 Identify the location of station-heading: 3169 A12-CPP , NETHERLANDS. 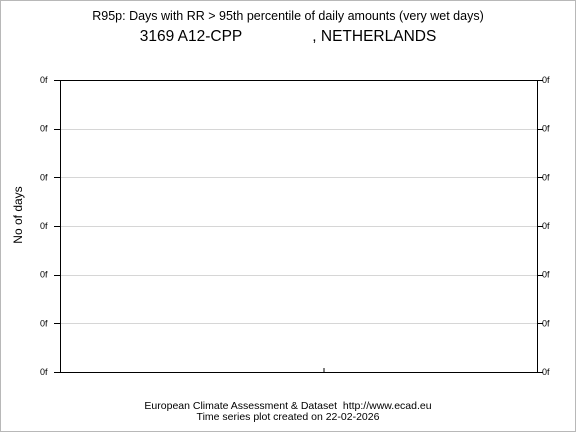
(288, 37).